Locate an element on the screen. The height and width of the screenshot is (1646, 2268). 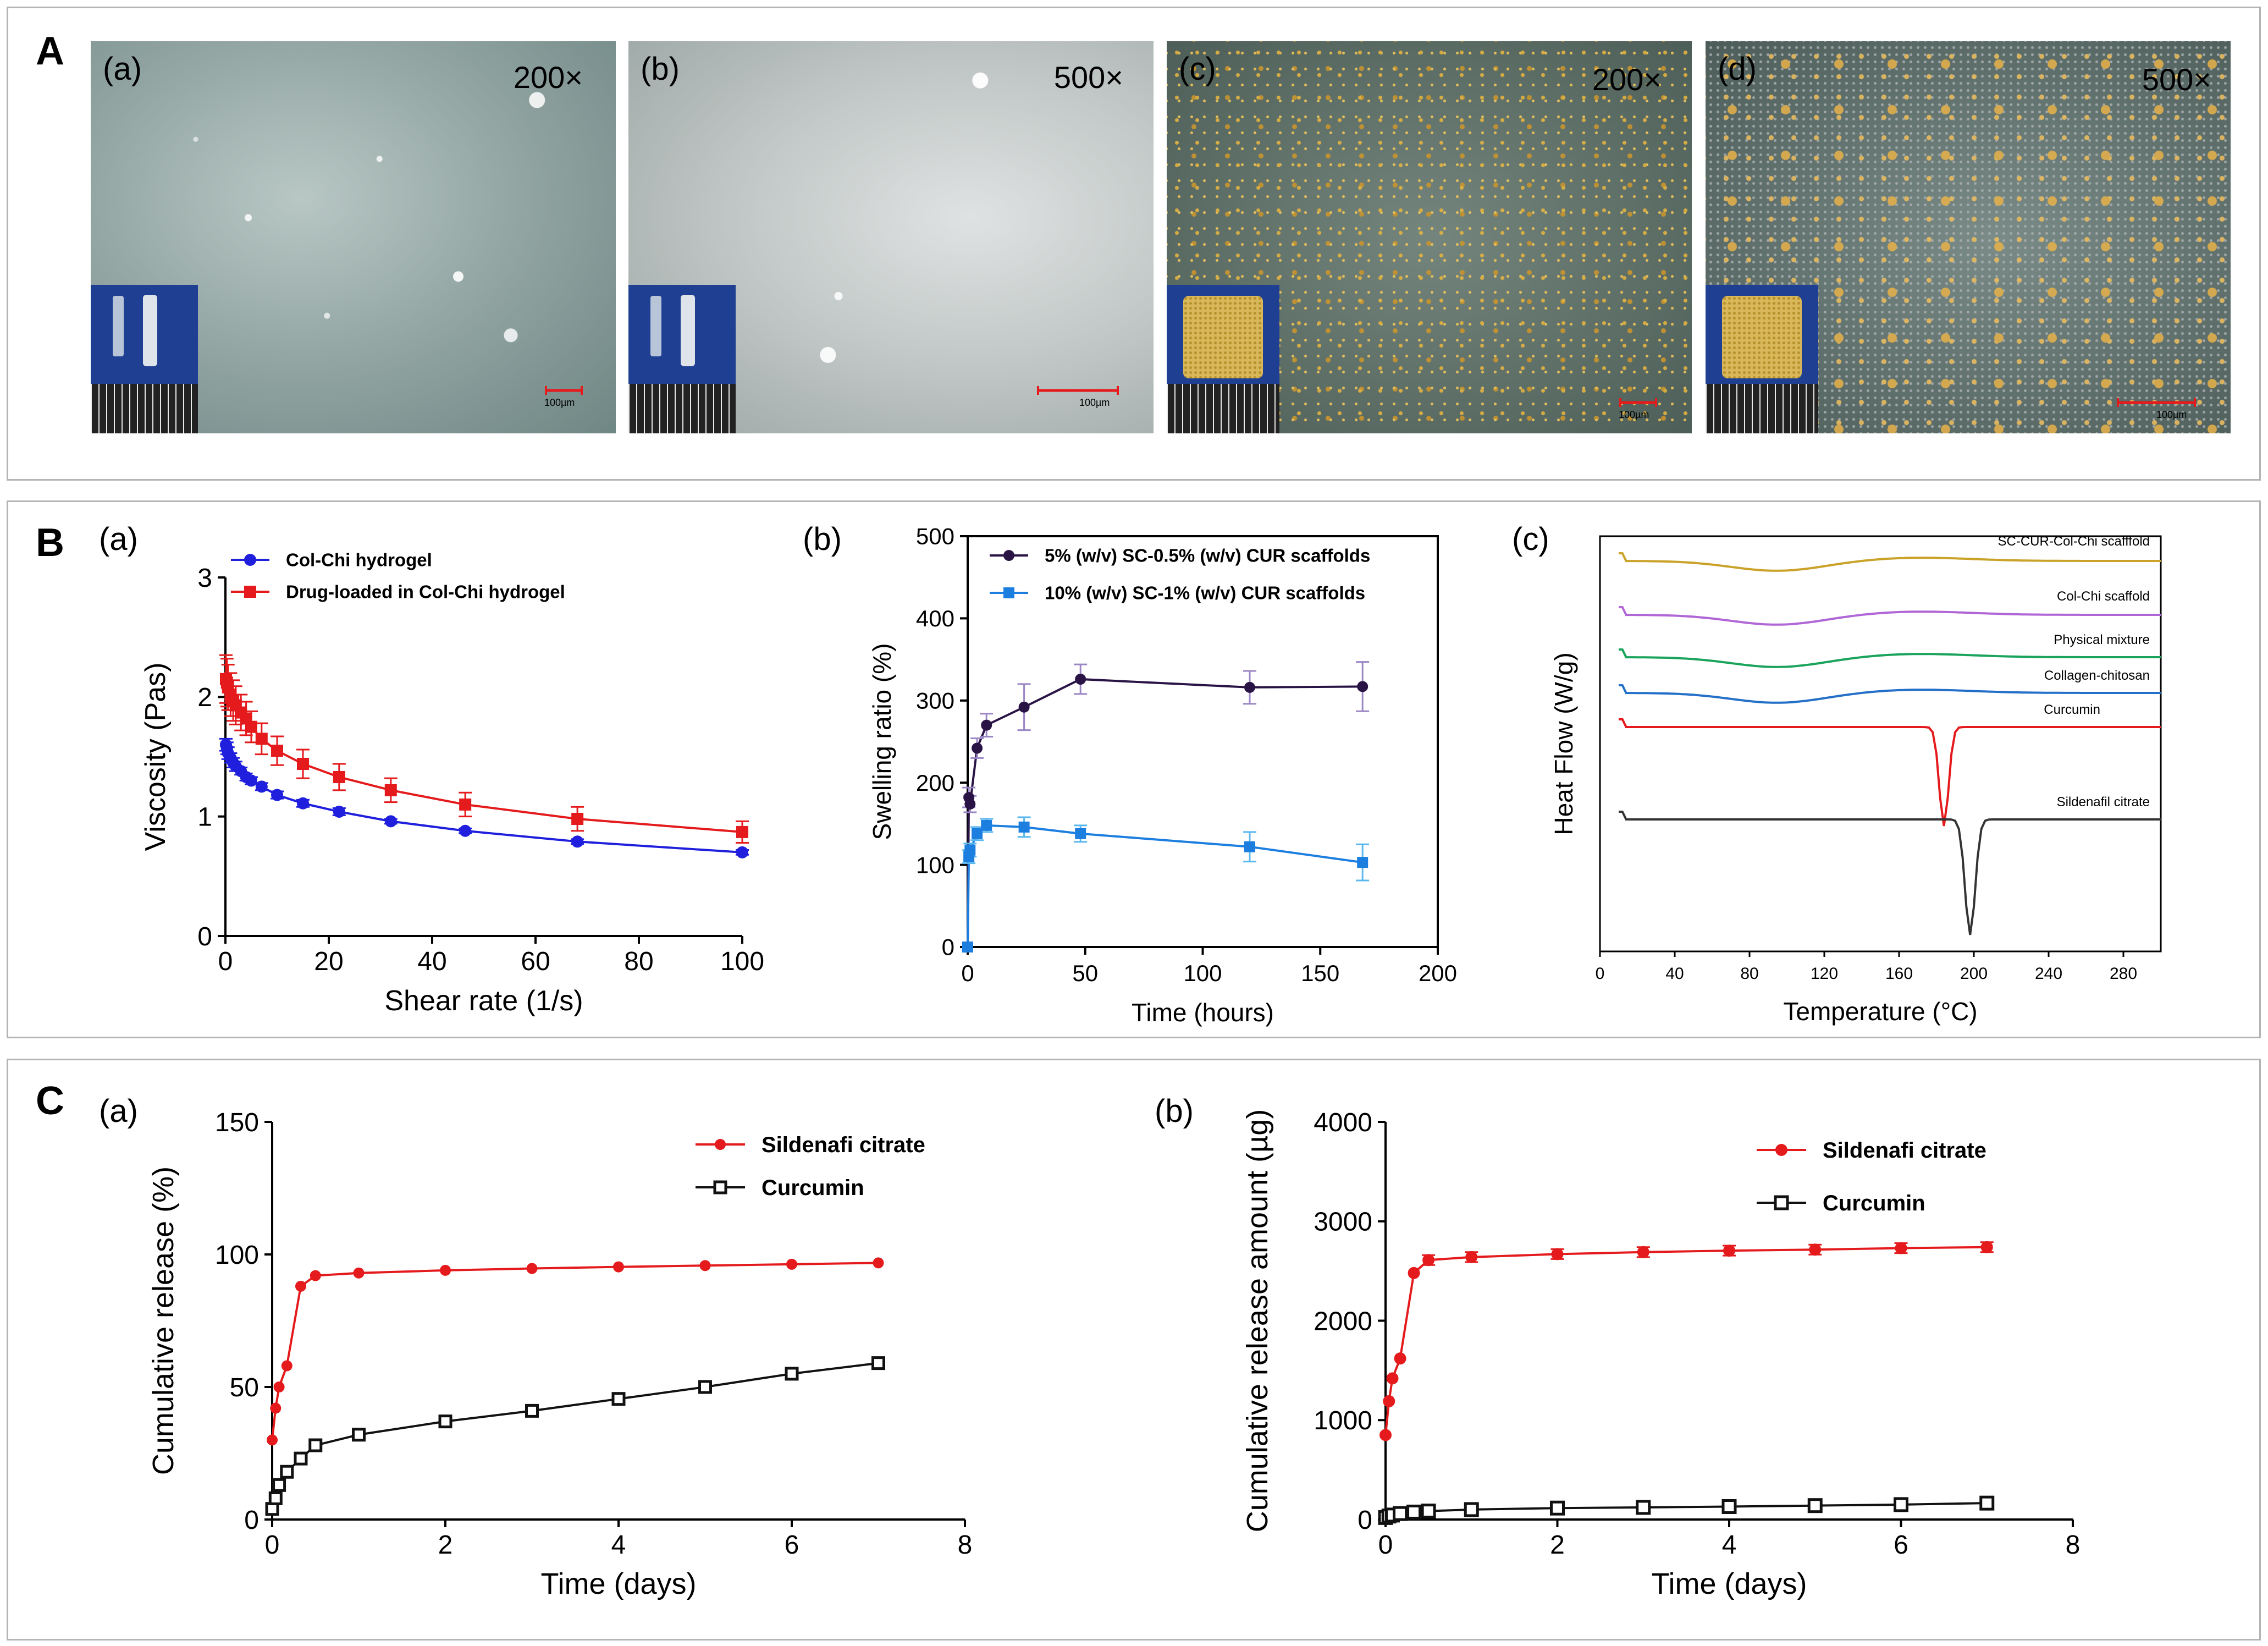
x-axis-label: Shear rate (1/s) is located at coordinates (484, 1001).